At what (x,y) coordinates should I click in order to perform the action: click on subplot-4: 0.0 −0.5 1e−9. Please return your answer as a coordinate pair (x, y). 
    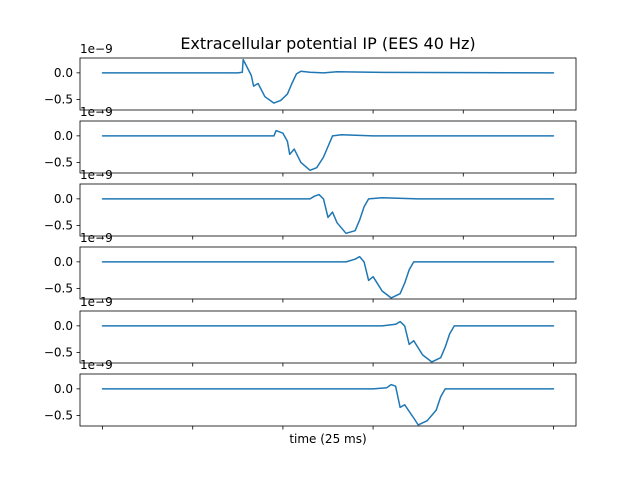
    Looking at the image, I should click on (310, 267).